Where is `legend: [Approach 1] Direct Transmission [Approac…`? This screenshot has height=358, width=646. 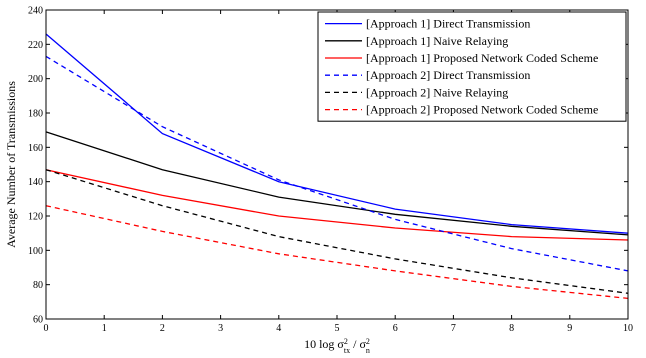
legend: [Approach 1] Direct Transmission [Approac… is located at coordinates (472, 66).